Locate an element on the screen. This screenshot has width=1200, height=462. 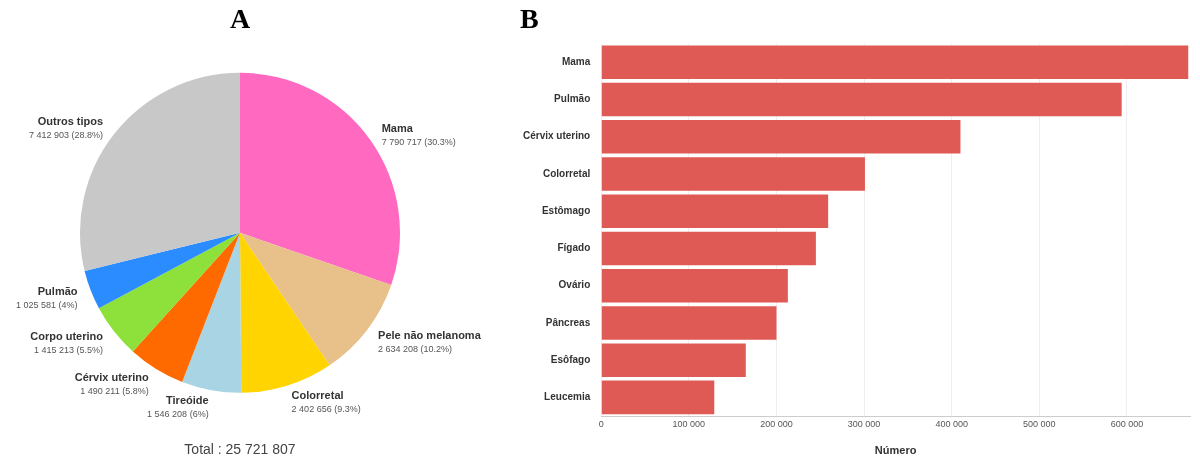
data-label: 7 790 717 (30.3%) is located at coordinates (418, 141).